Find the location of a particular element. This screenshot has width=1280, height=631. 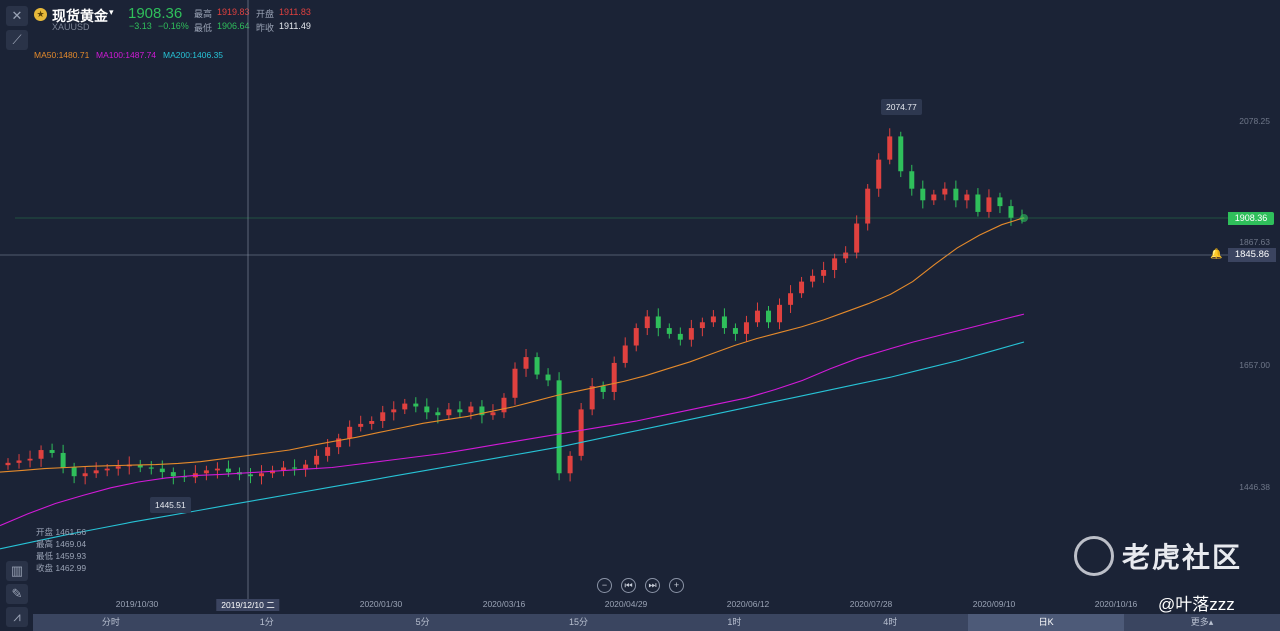

open-label: 开盘 is located at coordinates (265, 14).